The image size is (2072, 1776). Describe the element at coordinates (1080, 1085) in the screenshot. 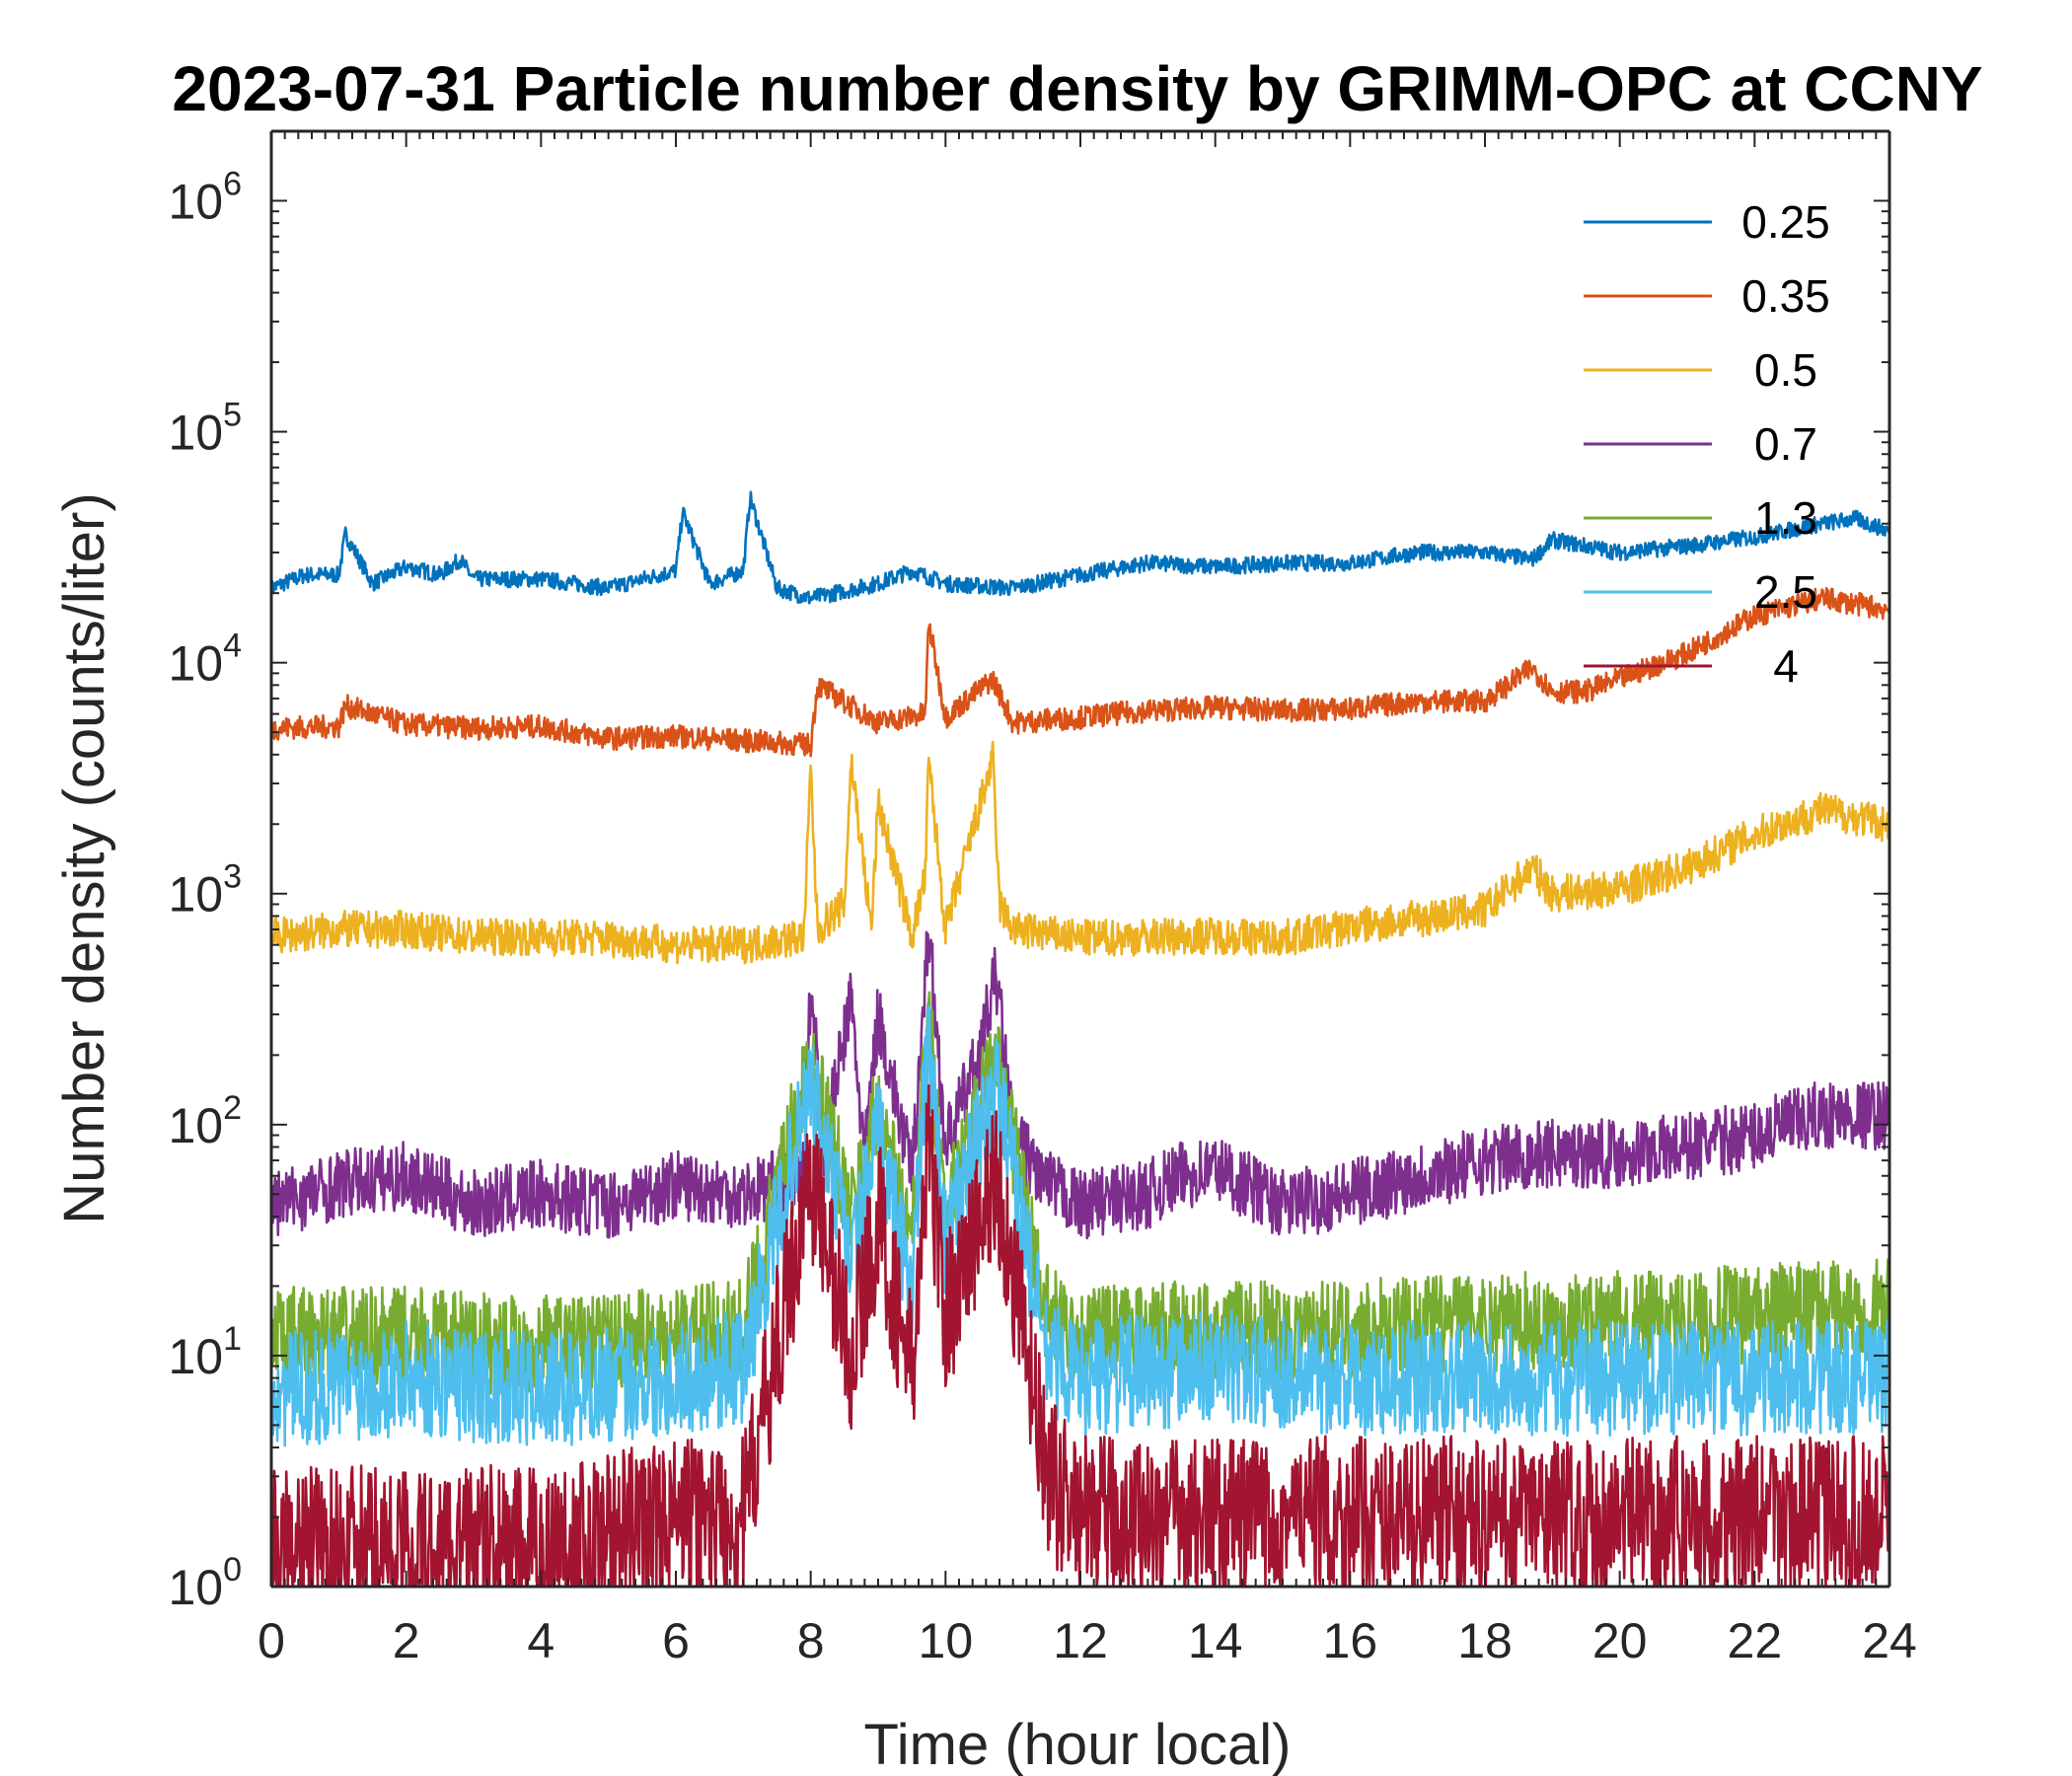

I see `series-line-0.7` at that location.